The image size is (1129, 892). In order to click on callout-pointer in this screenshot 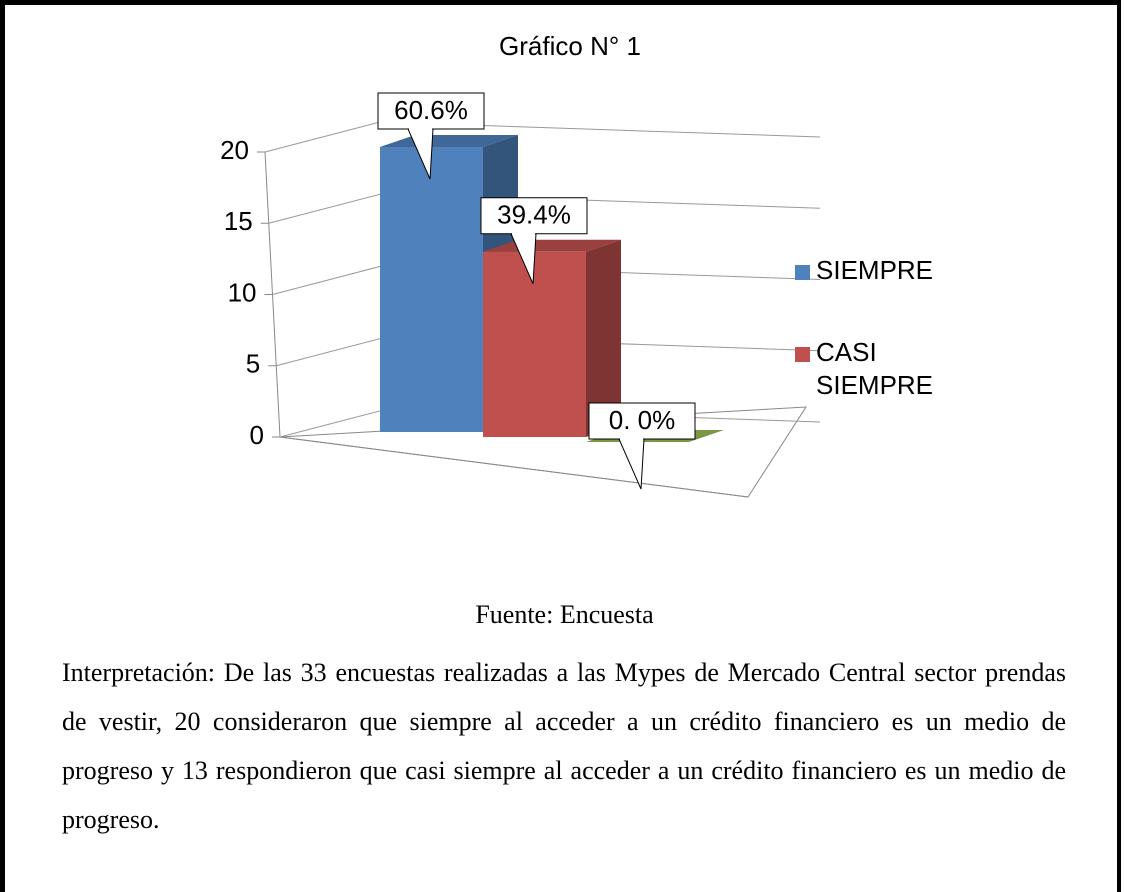, I will do `click(631, 464)`.